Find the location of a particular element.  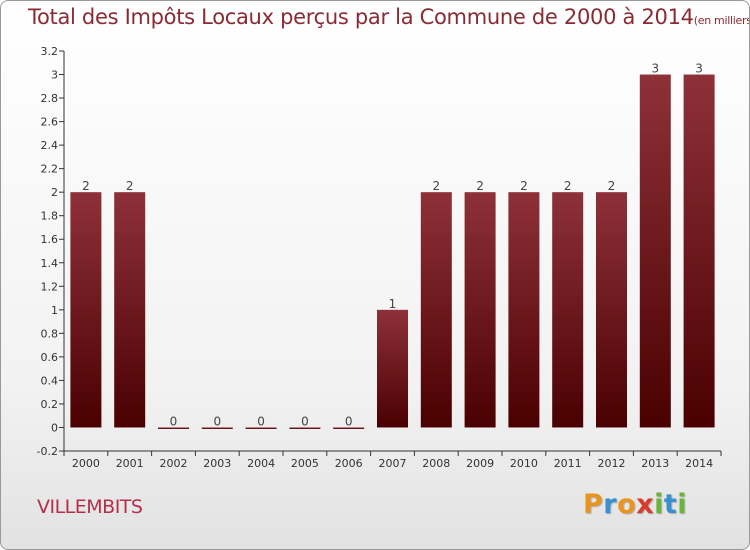

x-tick-label: 2000 is located at coordinates (86, 463).